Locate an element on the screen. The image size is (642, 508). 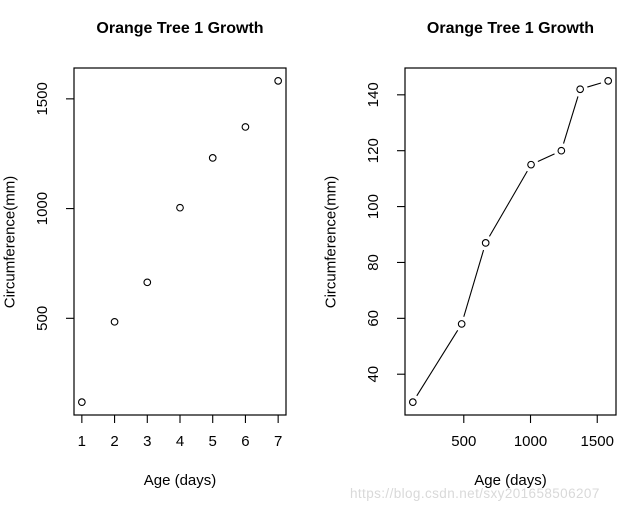
left-chart-title: Orange Tree 1 Growth is located at coordinates (180, 28).